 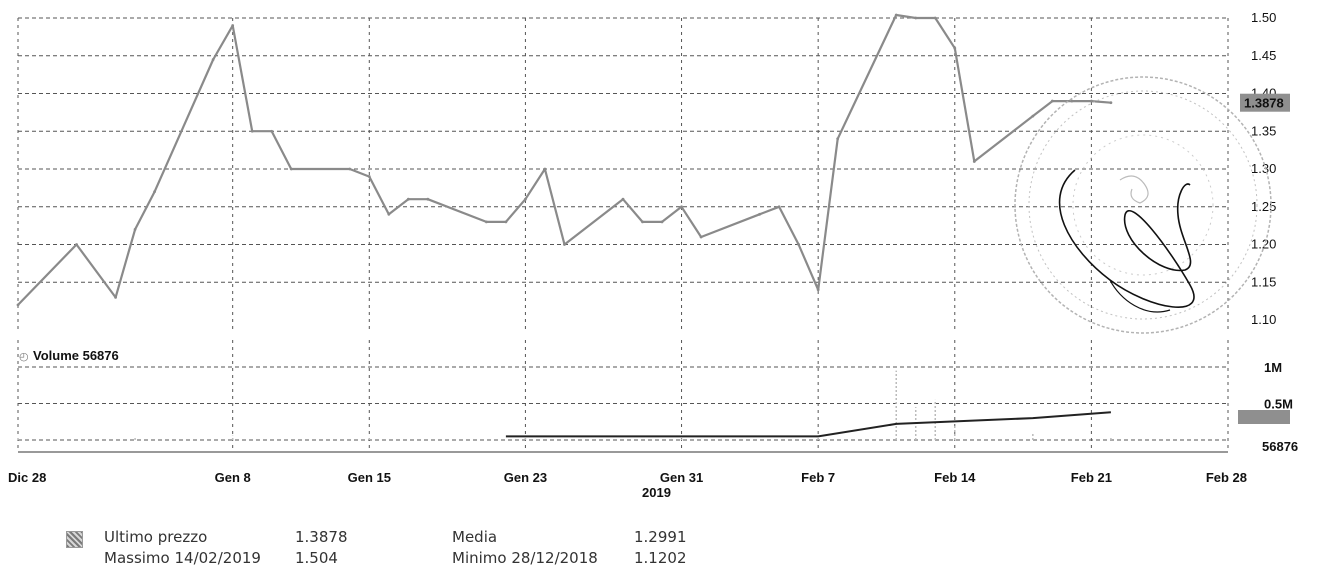 I want to click on y-tick-label: 1.45, so click(x=1263, y=55).